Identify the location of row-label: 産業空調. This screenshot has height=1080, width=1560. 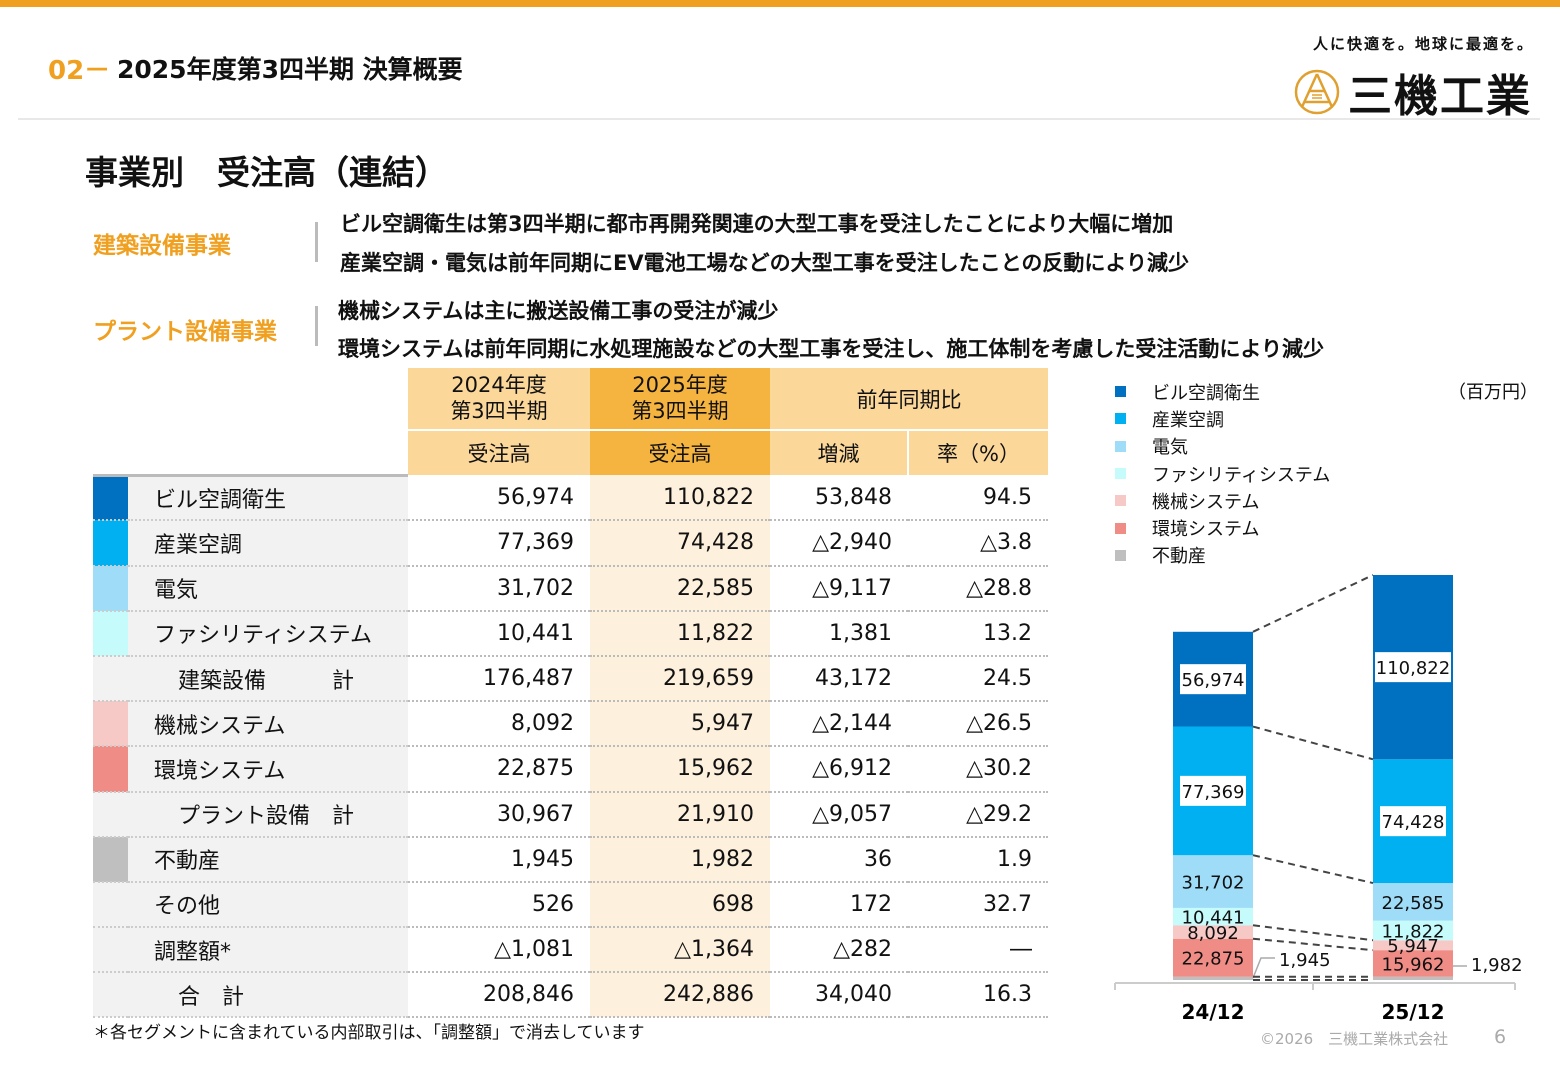
(268, 543).